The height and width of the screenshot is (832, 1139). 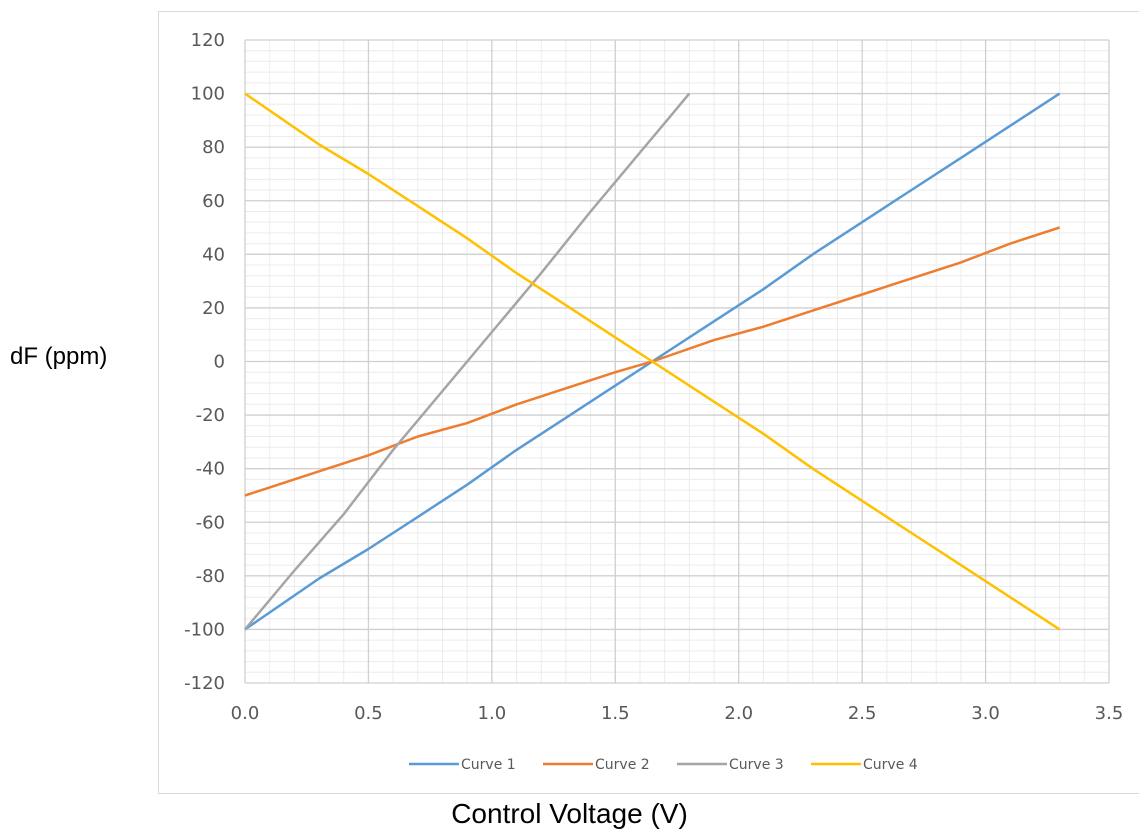 I want to click on legend-label-2: Curve 2, so click(x=622, y=765).